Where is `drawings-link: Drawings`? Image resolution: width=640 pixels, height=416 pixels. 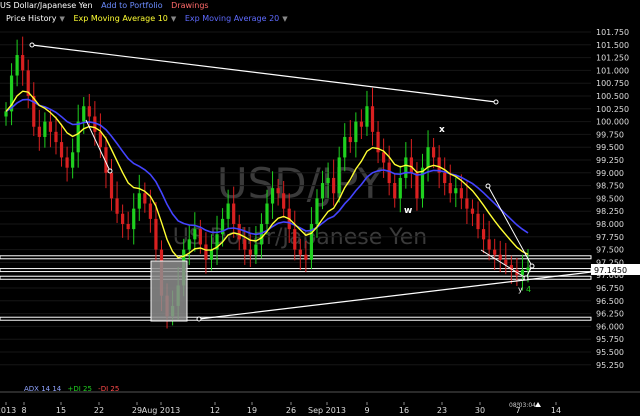
drawings-link: Drawings is located at coordinates (190, 5).